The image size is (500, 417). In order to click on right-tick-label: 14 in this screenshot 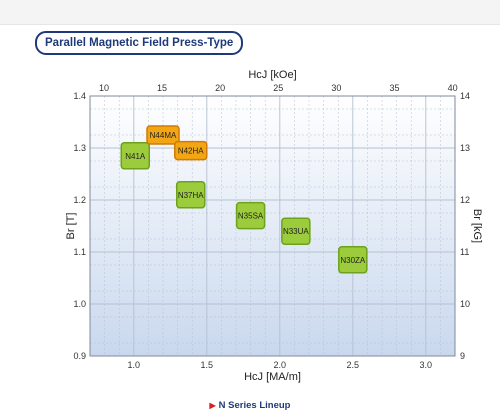, I will do `click(465, 96)`.